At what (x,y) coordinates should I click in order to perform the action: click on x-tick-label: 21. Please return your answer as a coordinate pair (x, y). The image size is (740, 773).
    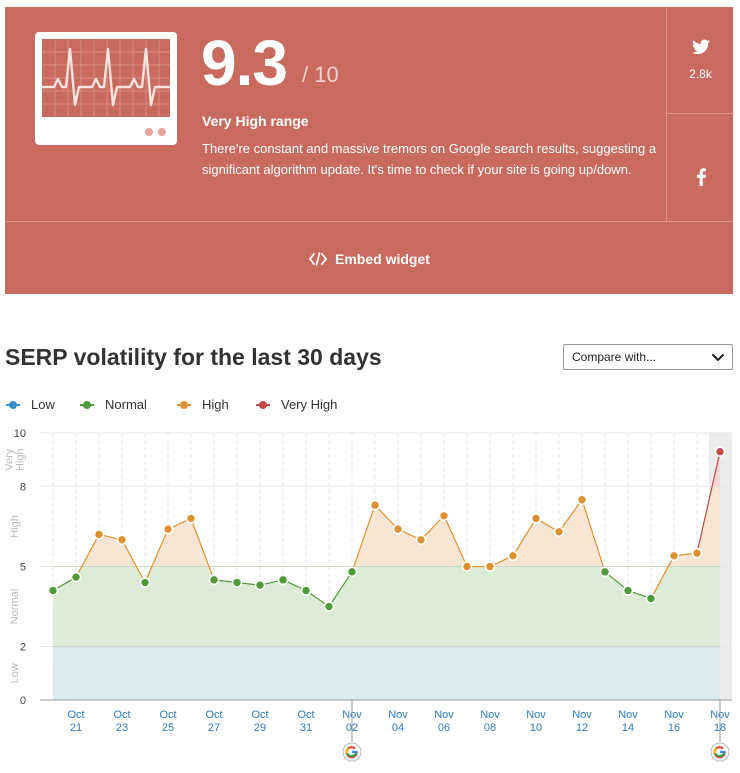
    Looking at the image, I should click on (76, 728).